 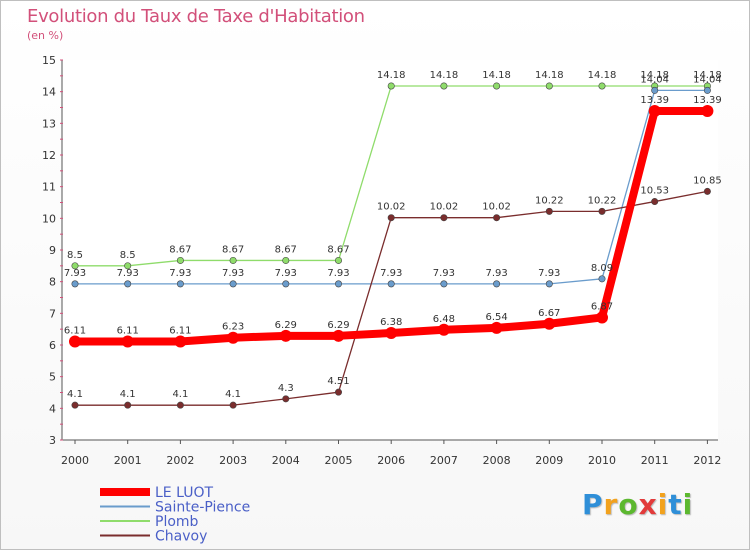 I want to click on brand-logo: Proxiti, so click(x=637, y=504).